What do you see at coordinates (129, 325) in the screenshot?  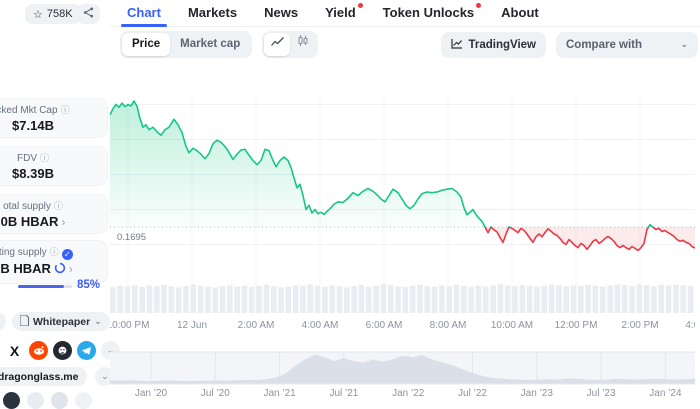 I see `svg-text: 10:00 PM` at bounding box center [129, 325].